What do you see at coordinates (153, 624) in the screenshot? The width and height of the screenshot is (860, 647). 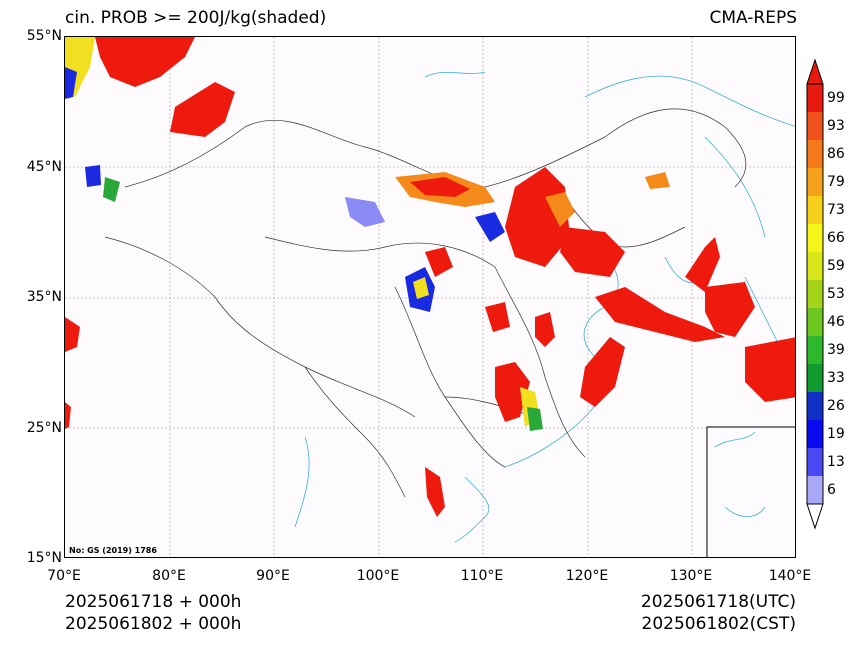 I see `init-time-cst: 2025061802 + 000h` at bounding box center [153, 624].